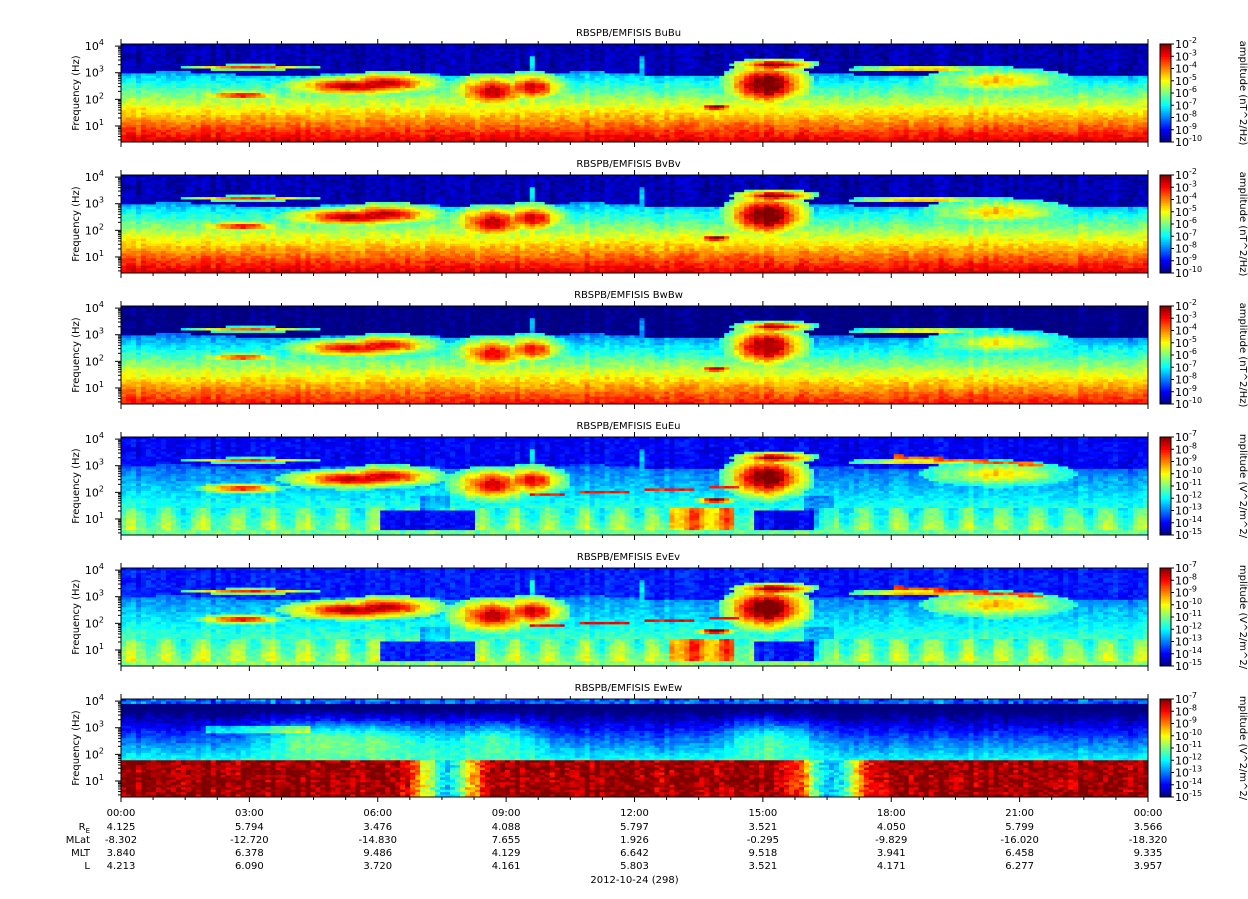  I want to click on ephemeris-label: L, so click(87, 866).